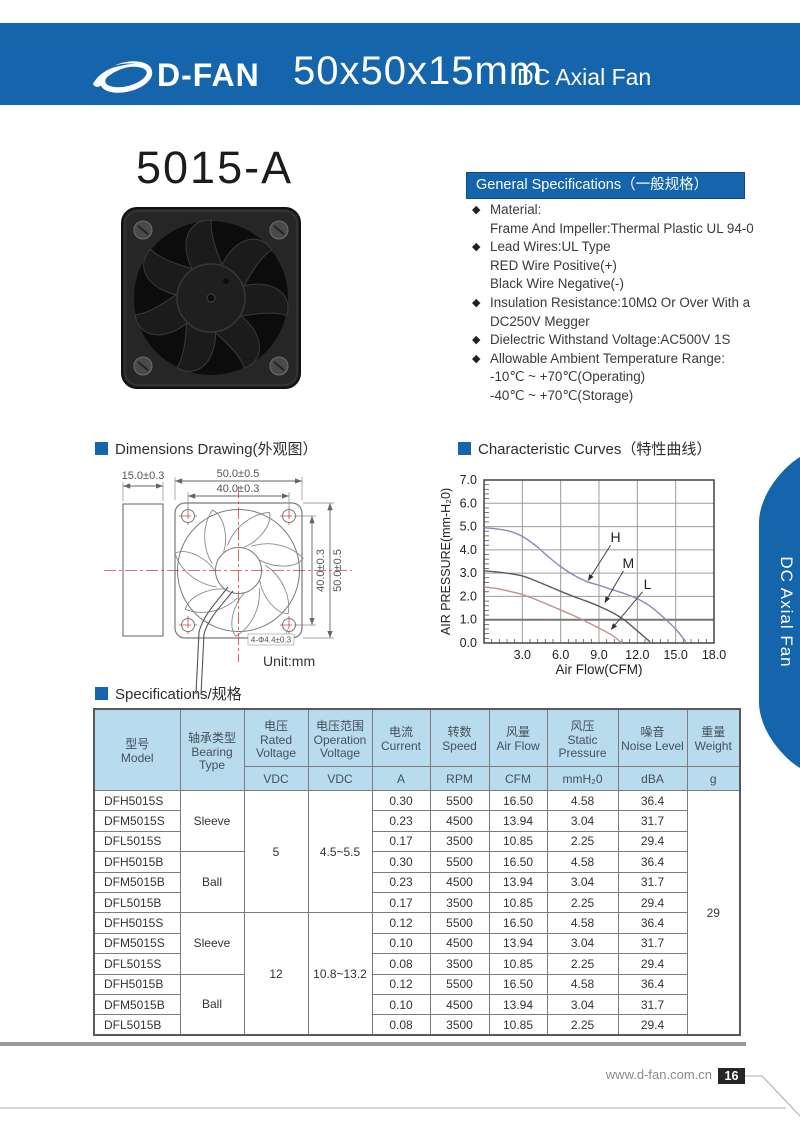 This screenshot has height=1131, width=800. Describe the element at coordinates (446, 561) in the screenshot. I see `svg-text: AIR PRESSURE(mm-H₂0)` at that location.